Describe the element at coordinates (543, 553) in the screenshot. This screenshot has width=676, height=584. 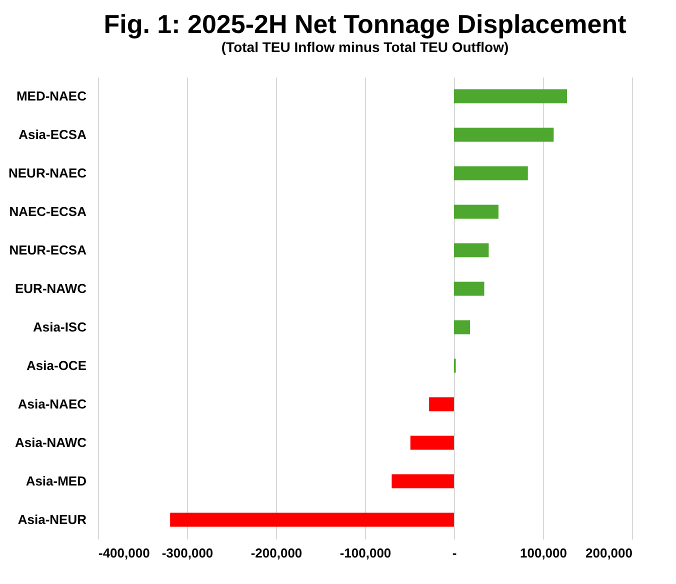
I see `x-tick-label: 100,000` at that location.